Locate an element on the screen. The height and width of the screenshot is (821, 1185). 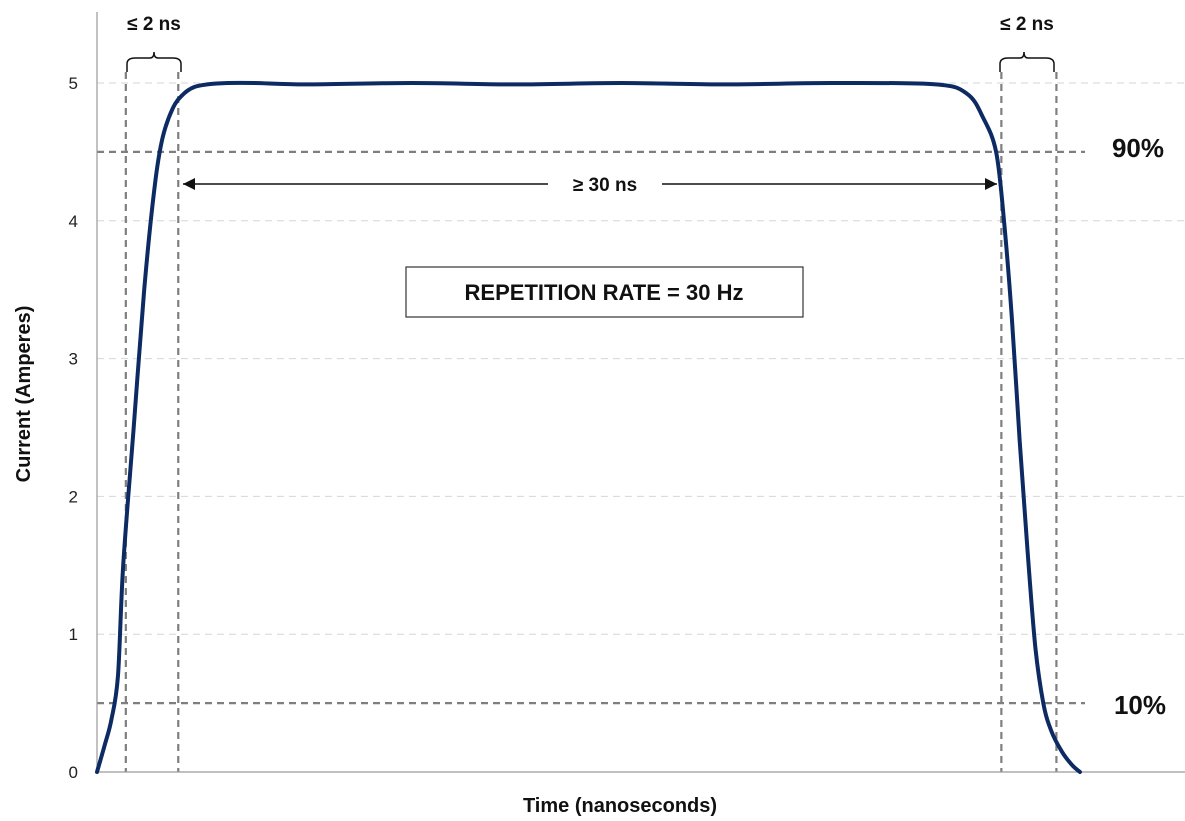
pulse-width-label-bg is located at coordinates (605, 184).